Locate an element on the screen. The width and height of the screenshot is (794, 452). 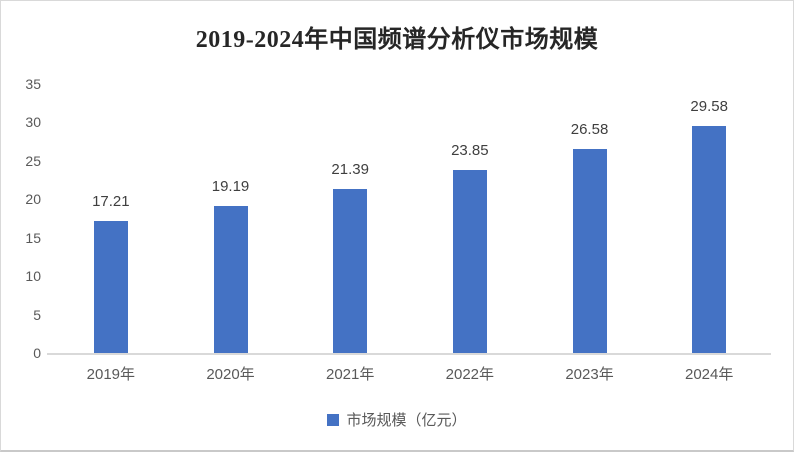
x-axis-tick-label: 2023年 is located at coordinates (589, 374).